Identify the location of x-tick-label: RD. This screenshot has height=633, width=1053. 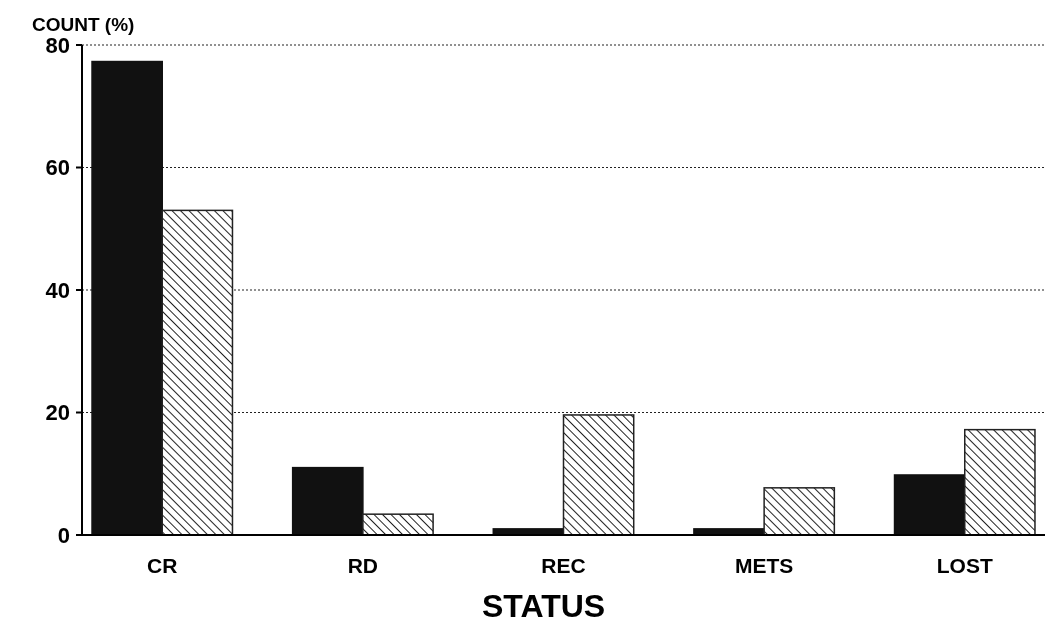
(363, 565).